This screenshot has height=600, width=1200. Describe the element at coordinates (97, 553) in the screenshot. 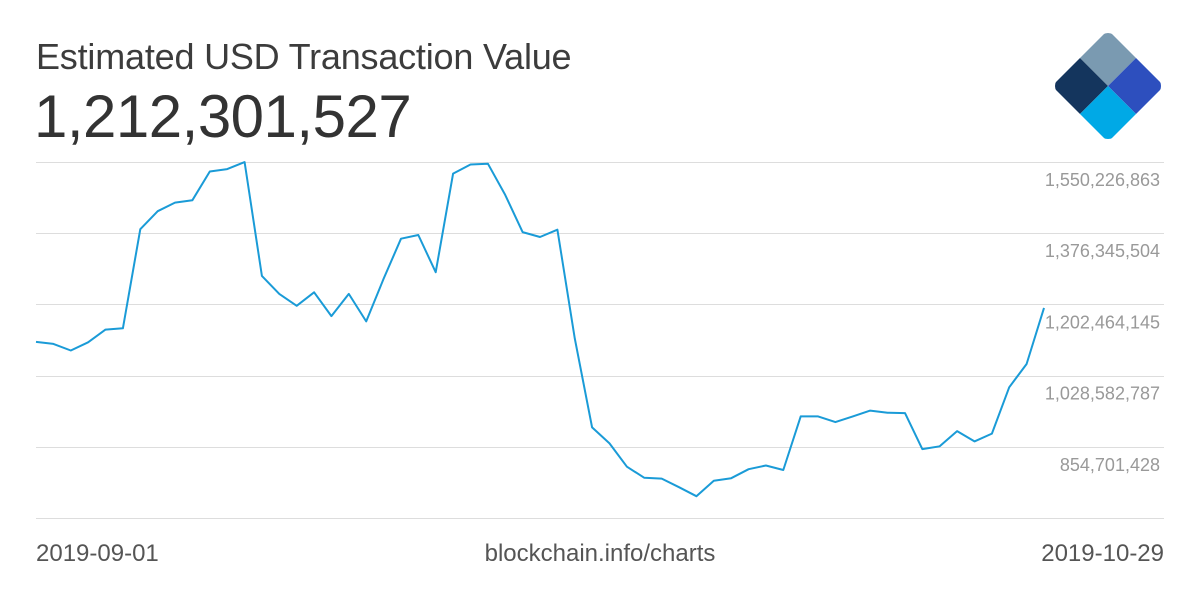

I see `start-date-label: 2019-09-01` at that location.